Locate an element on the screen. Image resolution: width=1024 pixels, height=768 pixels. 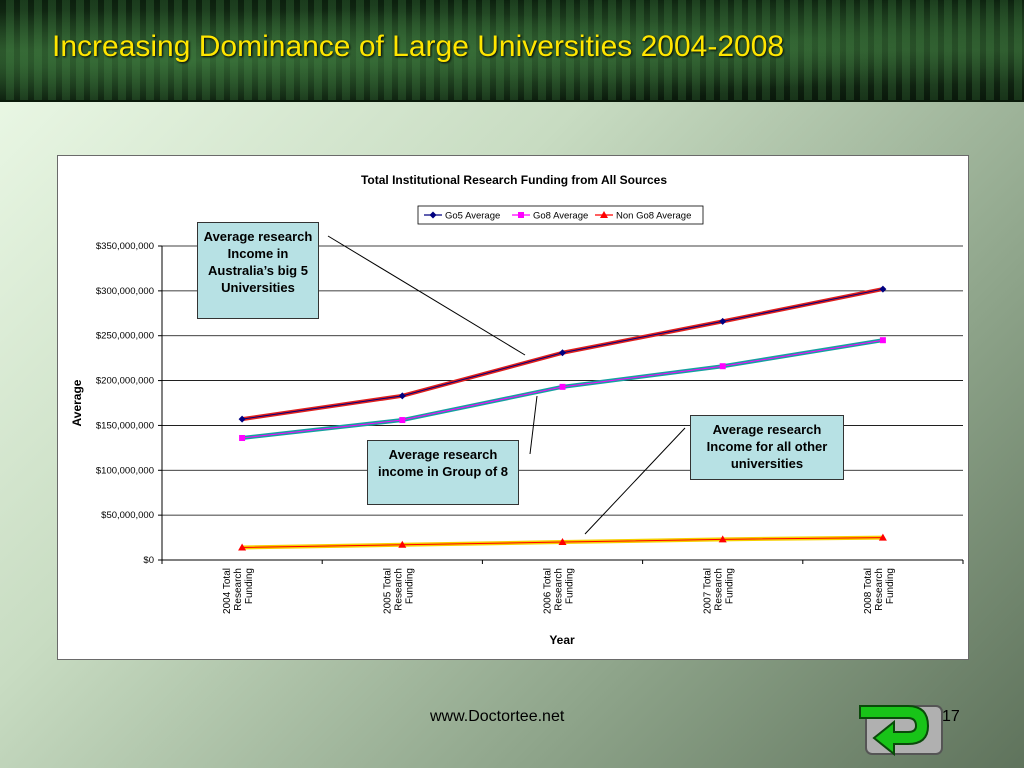
x-tick-label: 2005 TotalResearchFunding is located at coordinates (398, 591).